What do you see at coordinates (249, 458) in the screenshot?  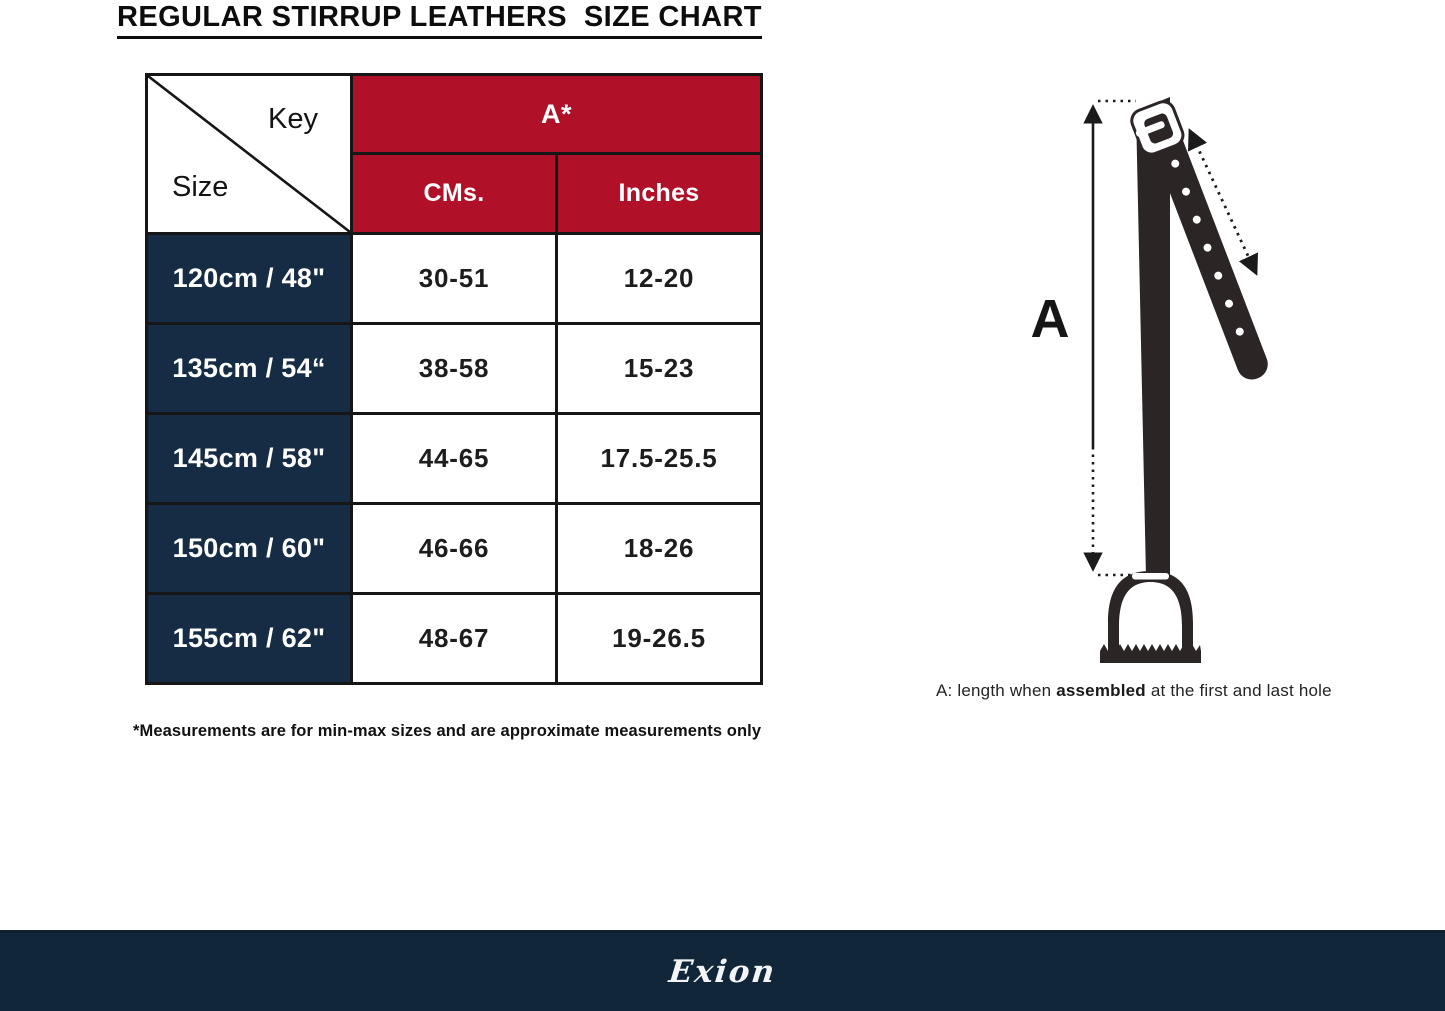 I see `size-cell: 145cm / 58"` at bounding box center [249, 458].